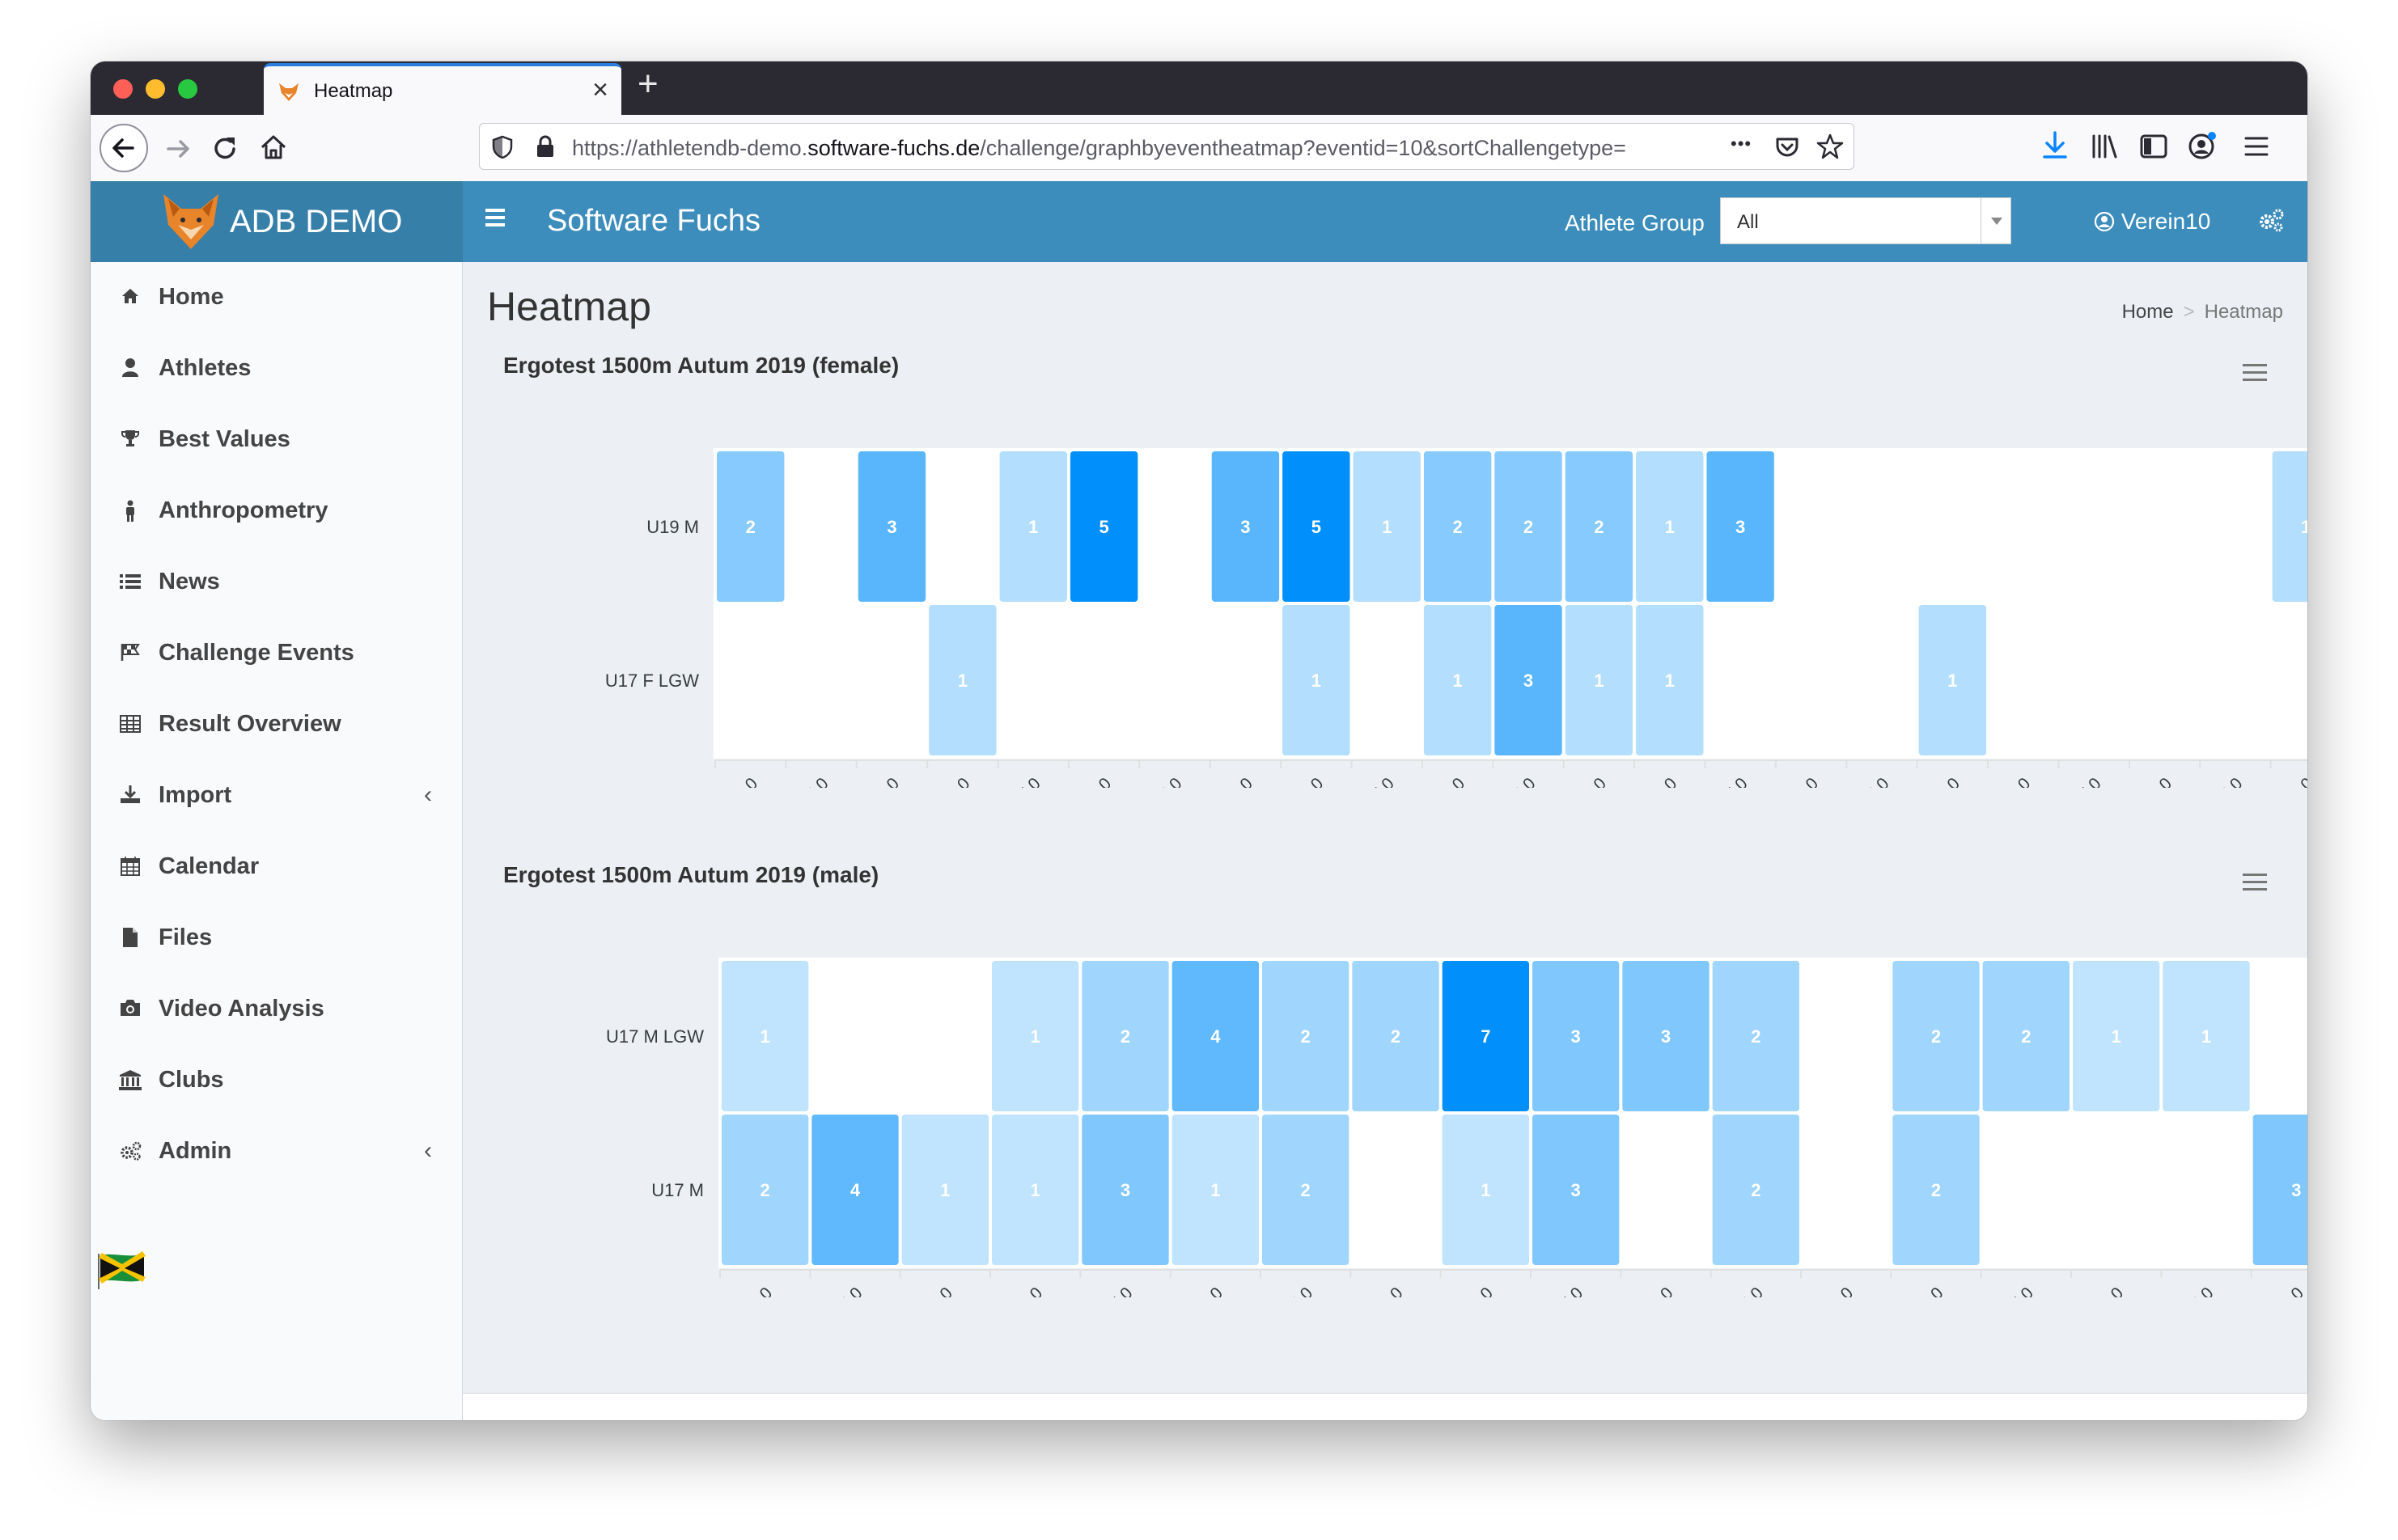 The height and width of the screenshot is (1540, 2398). Describe the element at coordinates (123, 89) in the screenshot. I see `close-window-button` at that location.